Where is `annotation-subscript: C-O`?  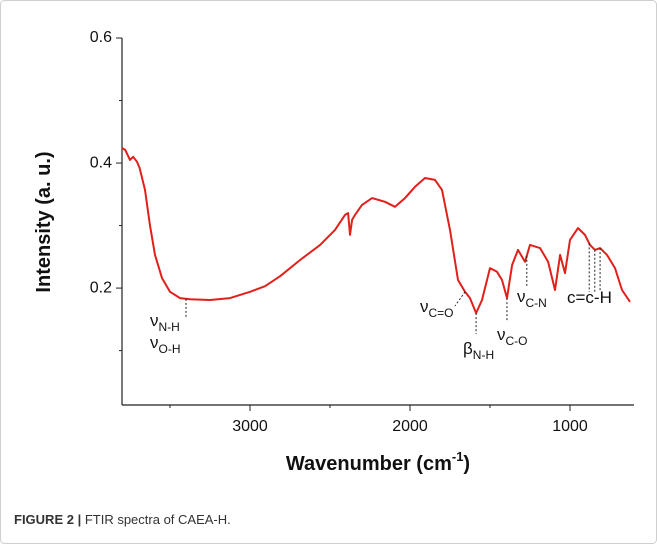 annotation-subscript: C-O is located at coordinates (517, 341).